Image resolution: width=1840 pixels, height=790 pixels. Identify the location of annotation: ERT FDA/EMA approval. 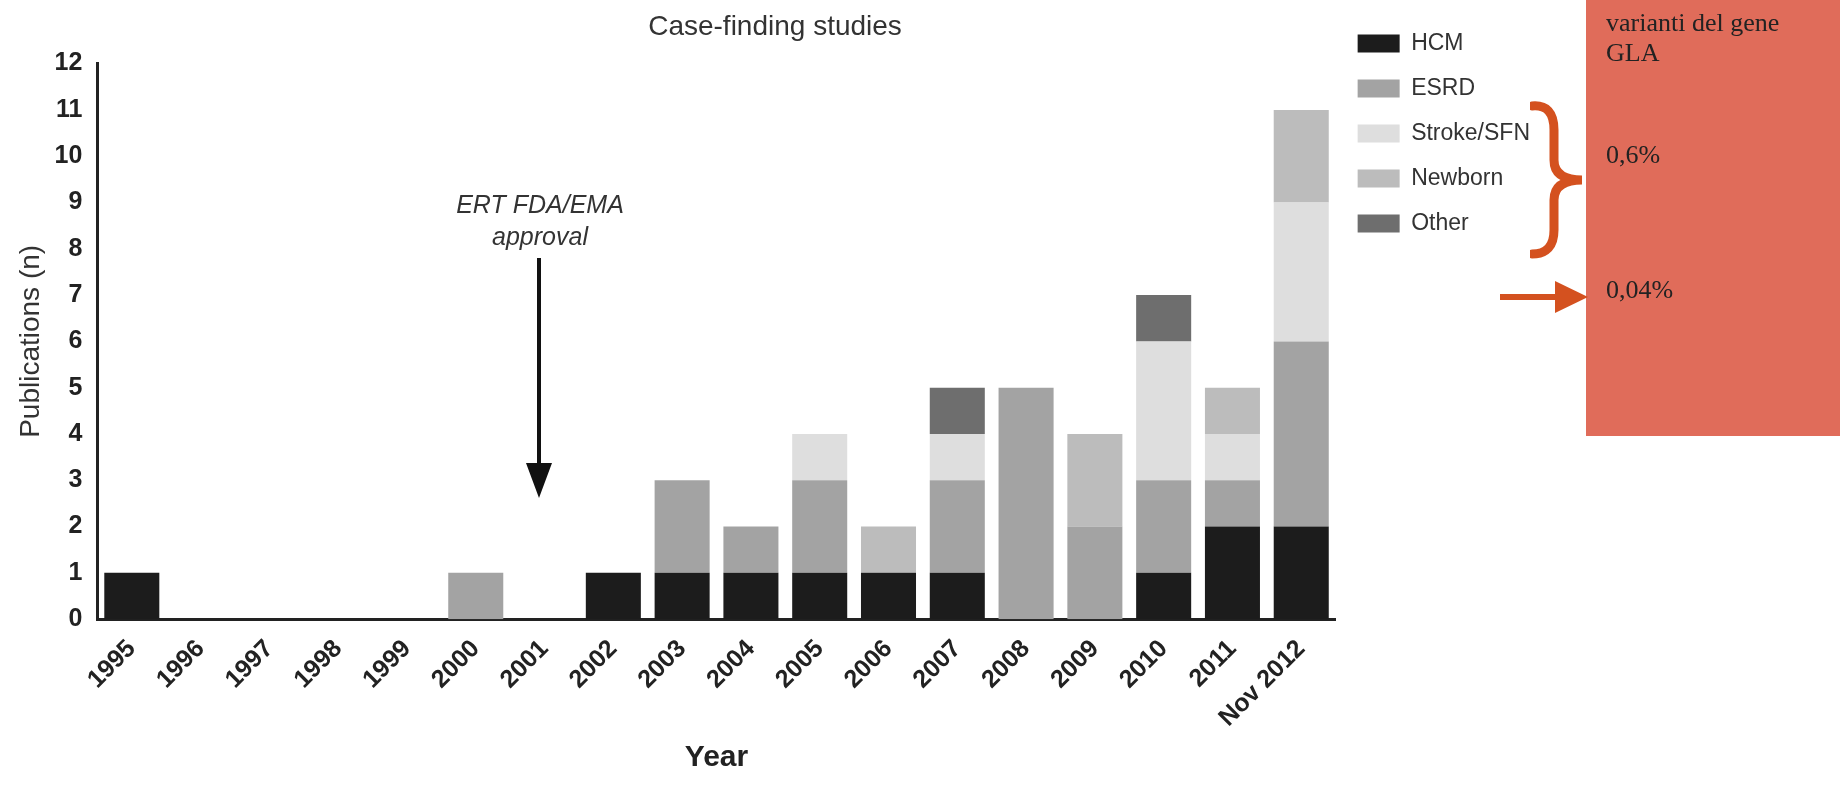
(540, 220).